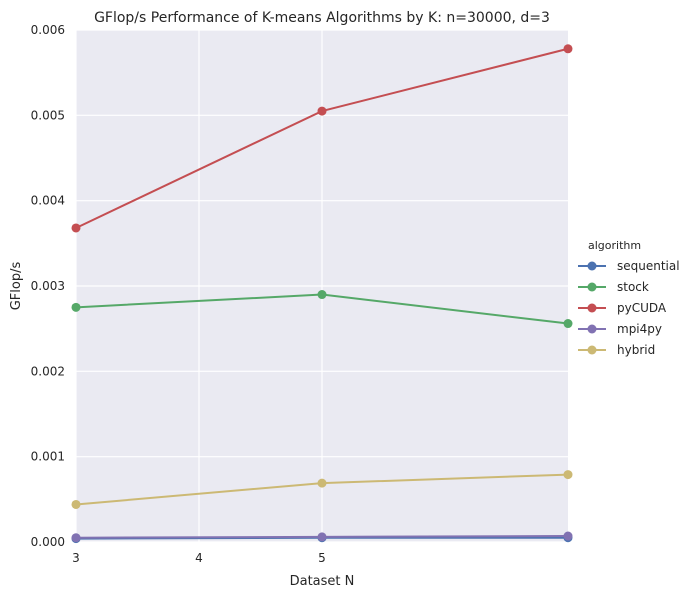 This screenshot has height=598, width=692. Describe the element at coordinates (16, 286) in the screenshot. I see `y-axis-label: GFlop/s` at that location.